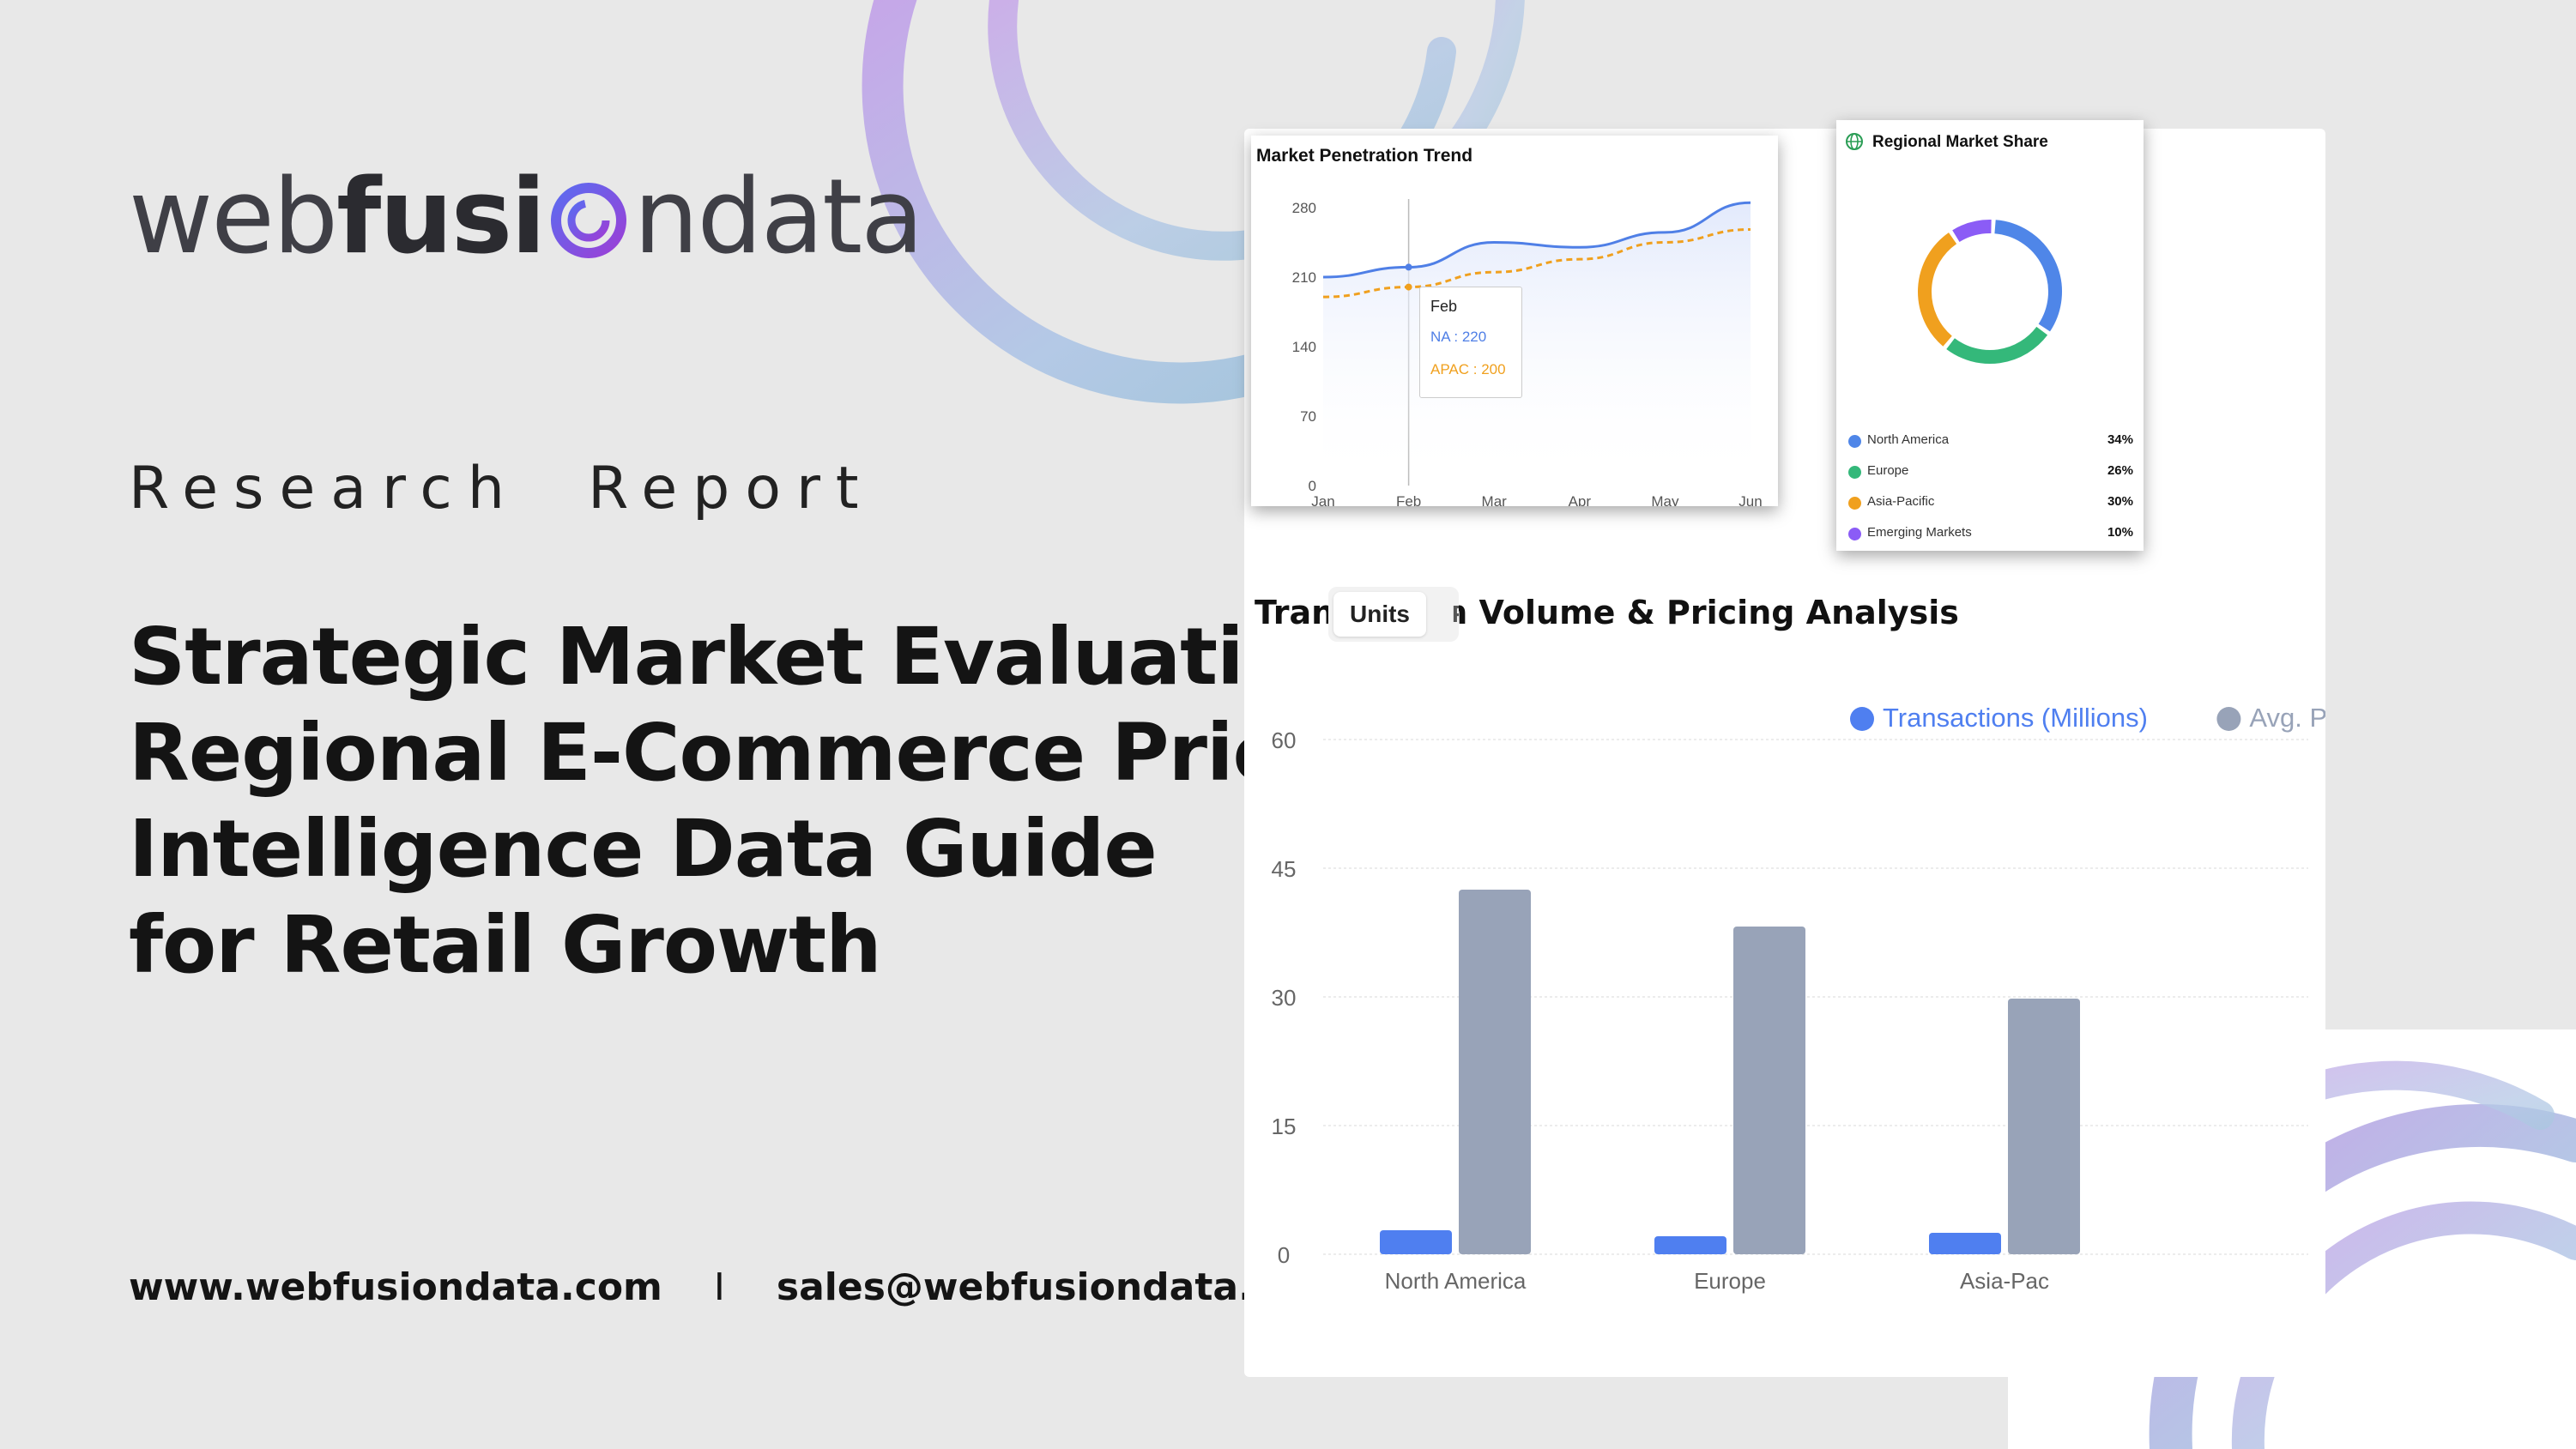  What do you see at coordinates (1284, 740) in the screenshot?
I see `y-tick-label: 60` at bounding box center [1284, 740].